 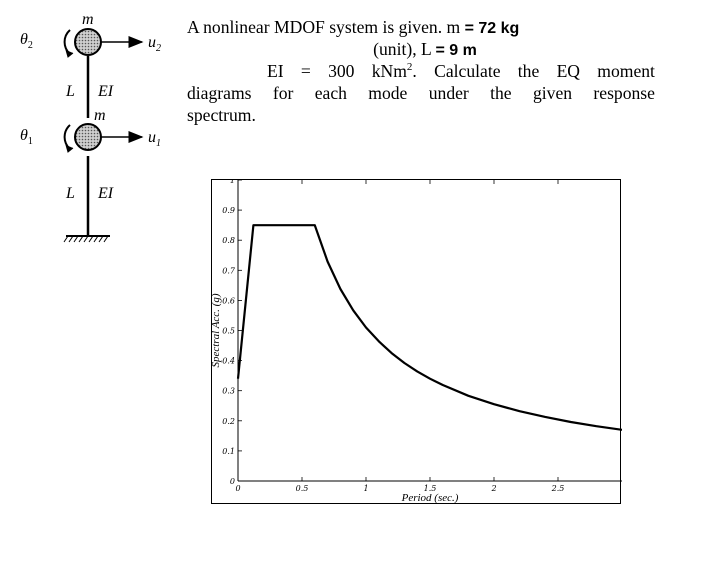 I want to click on frame-diagram: m m θ2 θ1 u2 u1 L EI L EI, so click(x=90, y=125).